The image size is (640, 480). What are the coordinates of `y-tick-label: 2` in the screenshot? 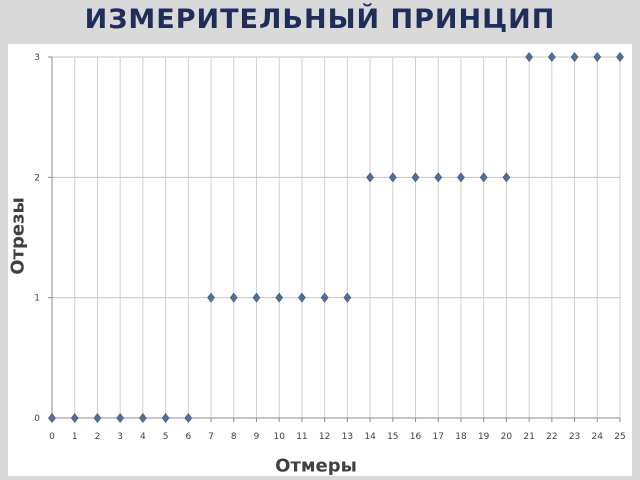 It's located at (37, 178).